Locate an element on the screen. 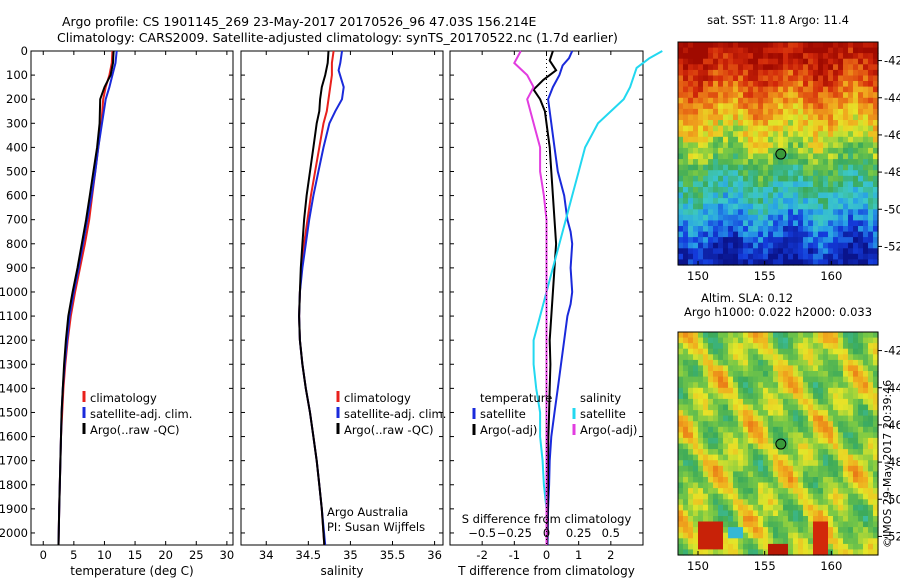 This screenshot has height=580, width=900. y-tick-label: 1900 is located at coordinates (14, 509).